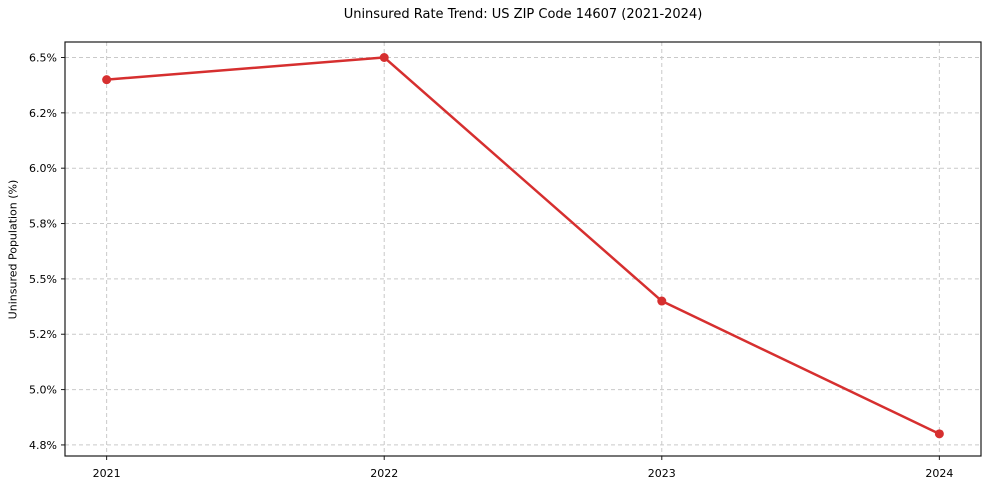  I want to click on y-tick-label: 5.2%, so click(43, 334).